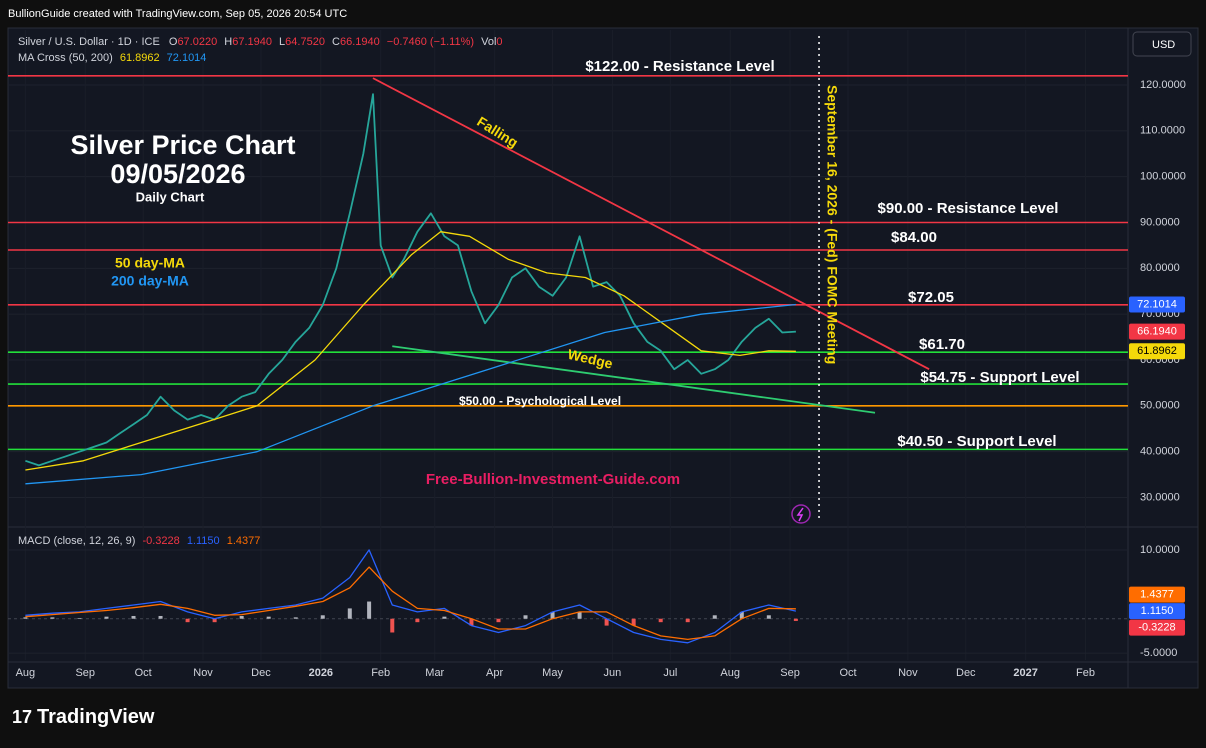 Image resolution: width=1206 pixels, height=748 pixels. I want to click on ohlc-value: 67.0220, so click(197, 42).